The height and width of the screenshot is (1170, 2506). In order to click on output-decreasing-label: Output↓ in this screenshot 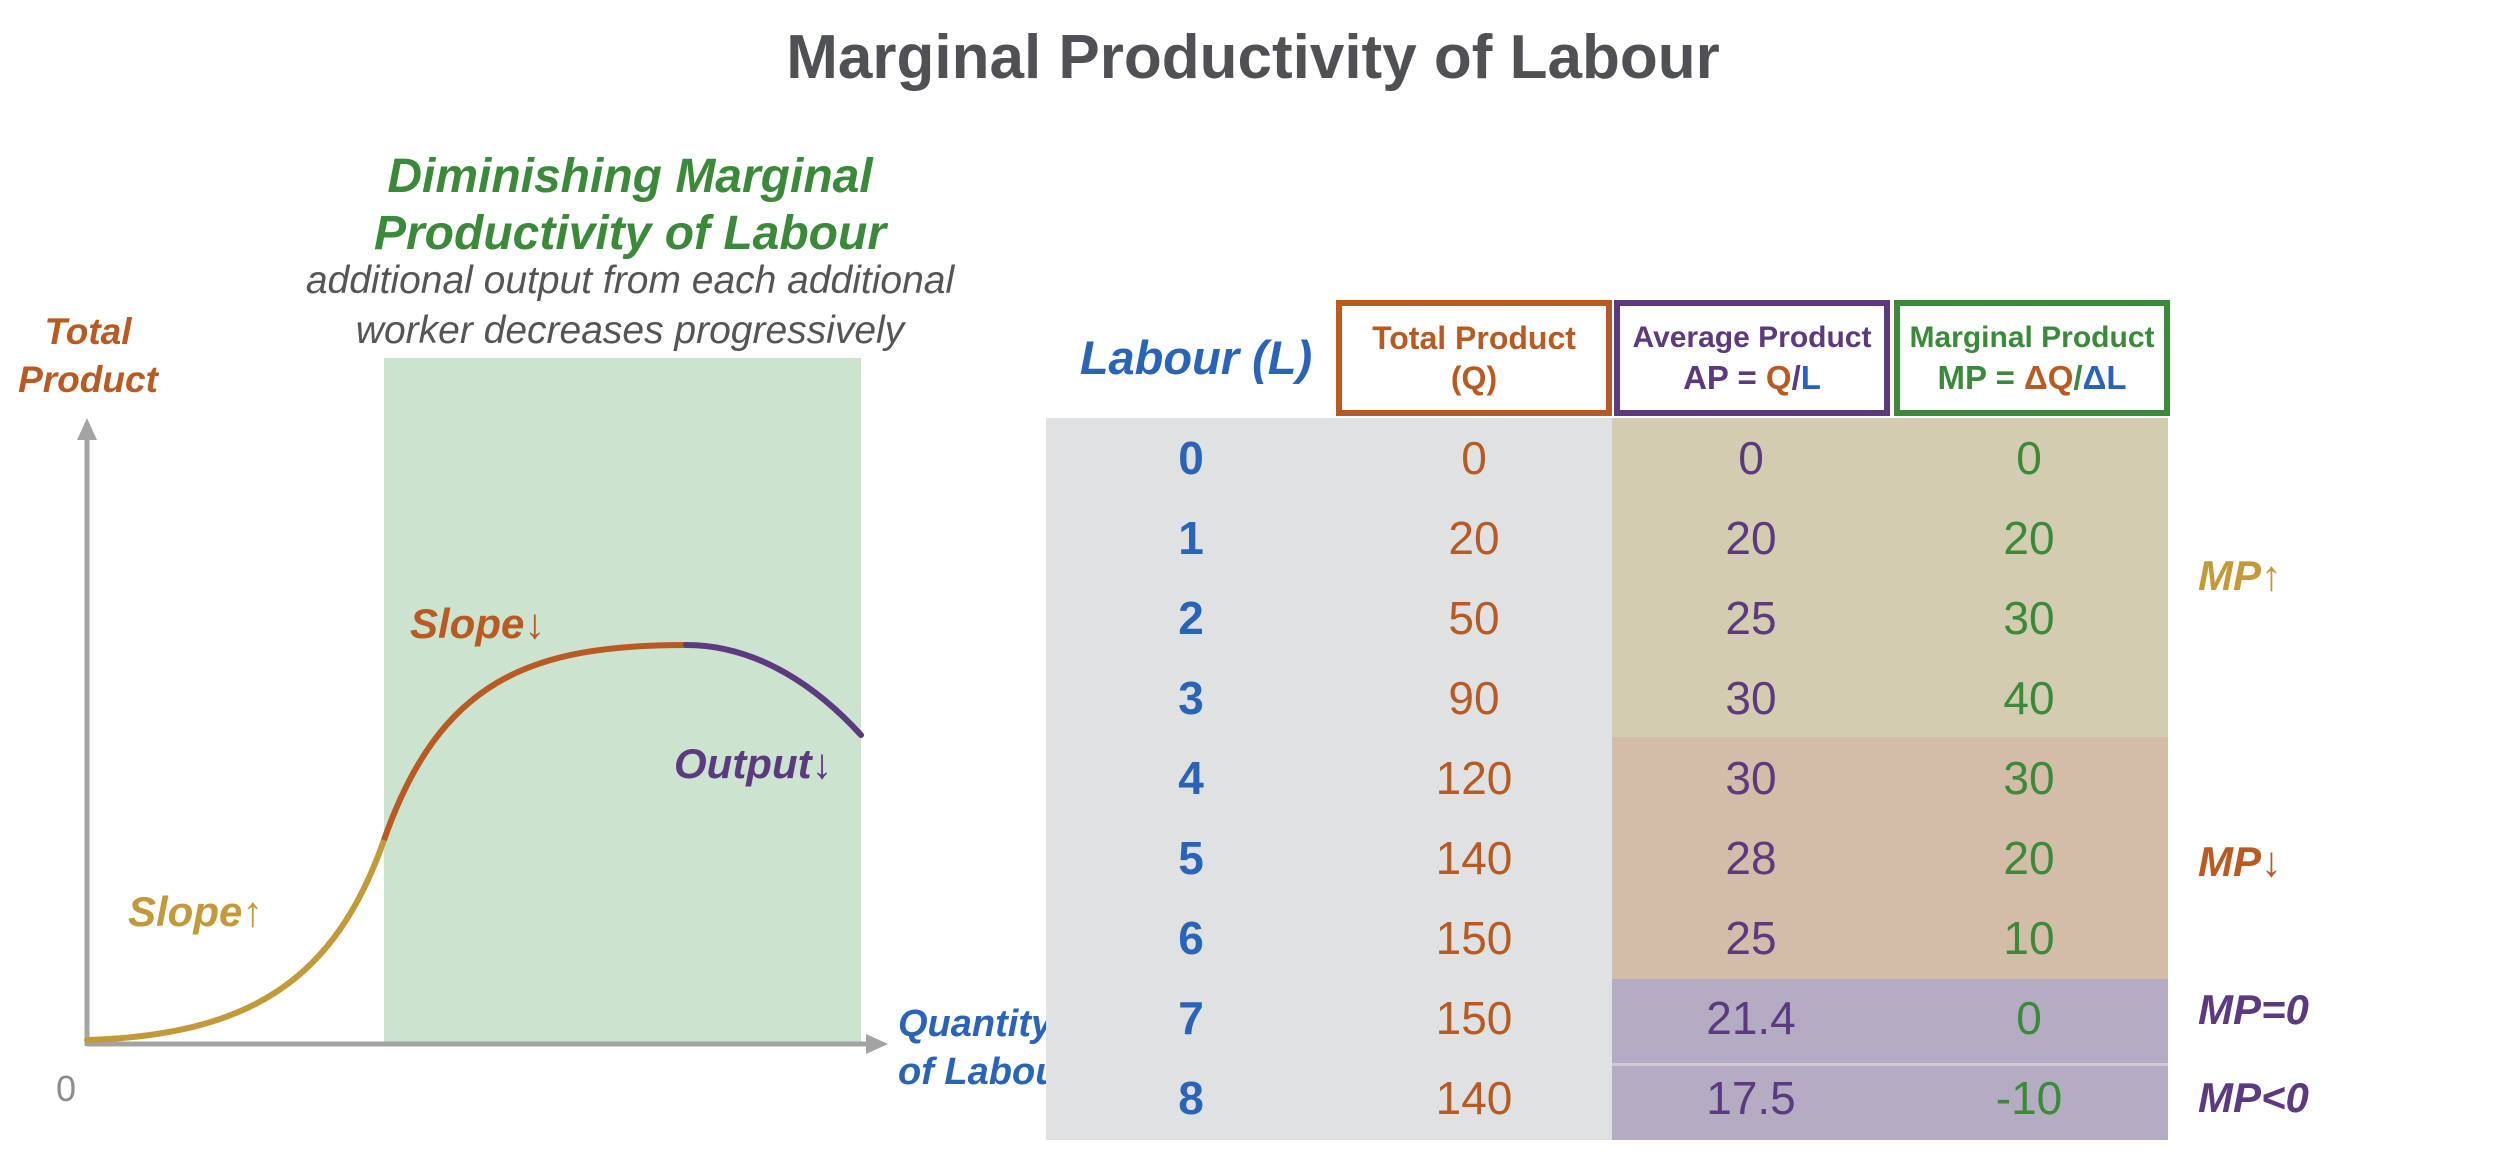, I will do `click(753, 763)`.